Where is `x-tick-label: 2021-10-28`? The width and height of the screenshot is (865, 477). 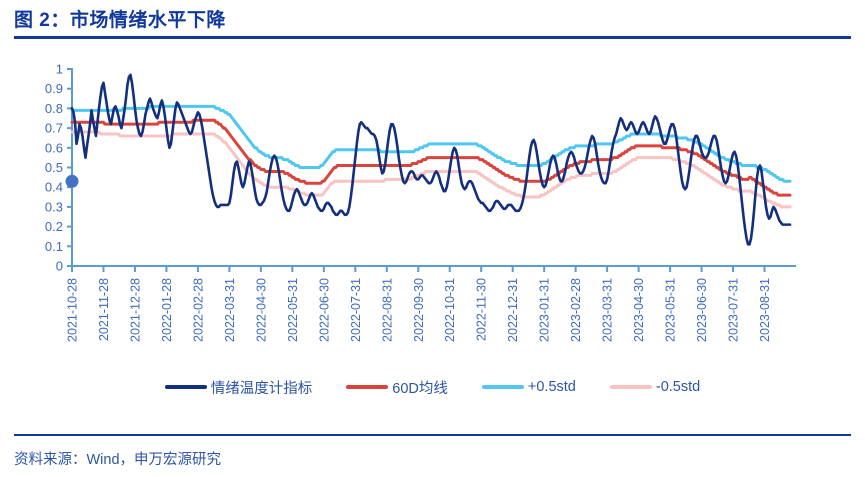 x-tick-label: 2021-10-28 is located at coordinates (73, 310).